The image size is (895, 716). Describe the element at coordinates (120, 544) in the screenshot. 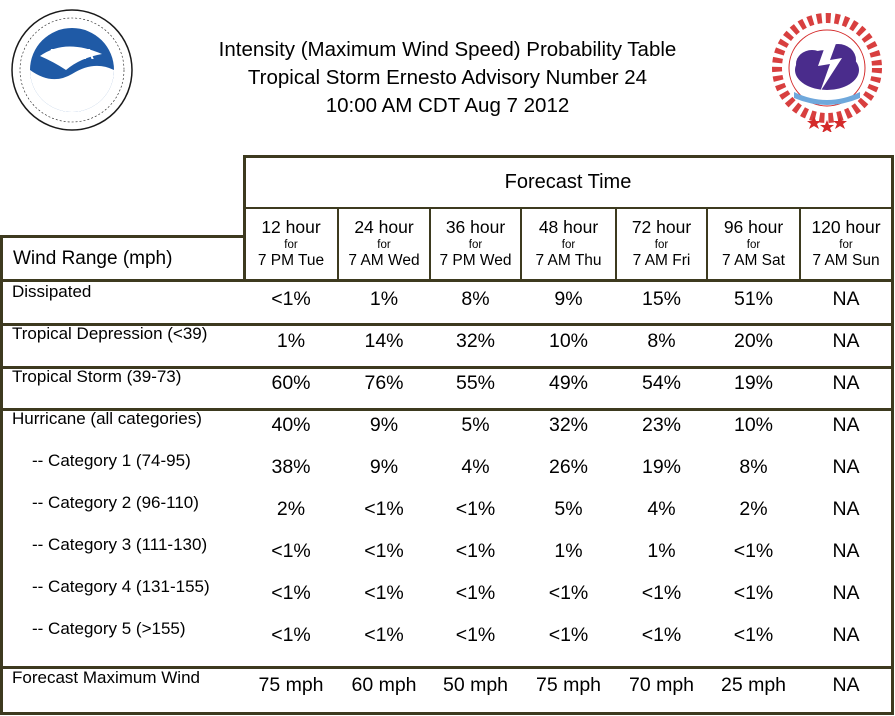

I see `row-label: -- Category 3 (111-130)` at that location.